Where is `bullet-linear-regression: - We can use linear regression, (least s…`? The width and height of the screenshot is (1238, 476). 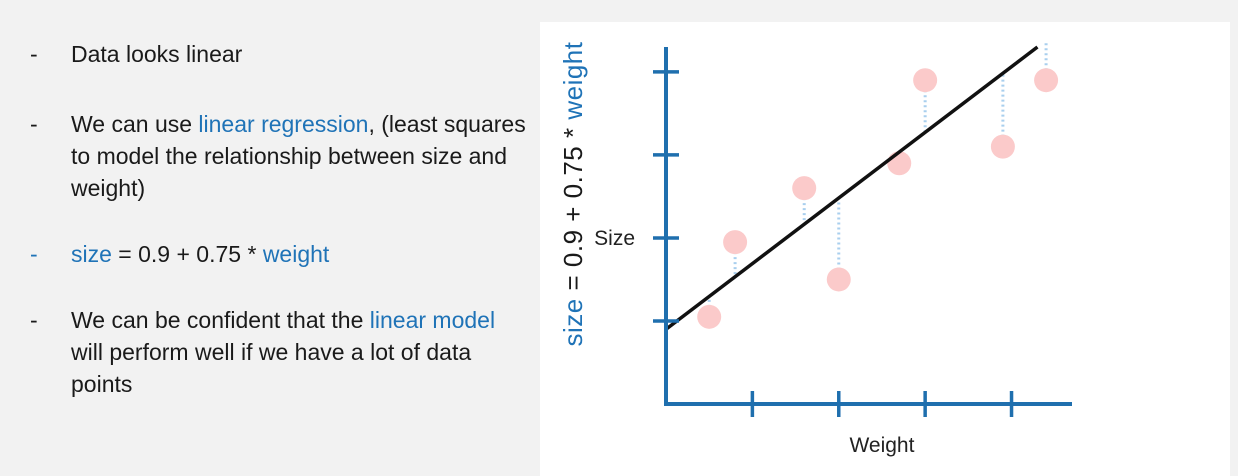
bullet-linear-regression: - We can use linear regression, (least s… is located at coordinates (280, 156).